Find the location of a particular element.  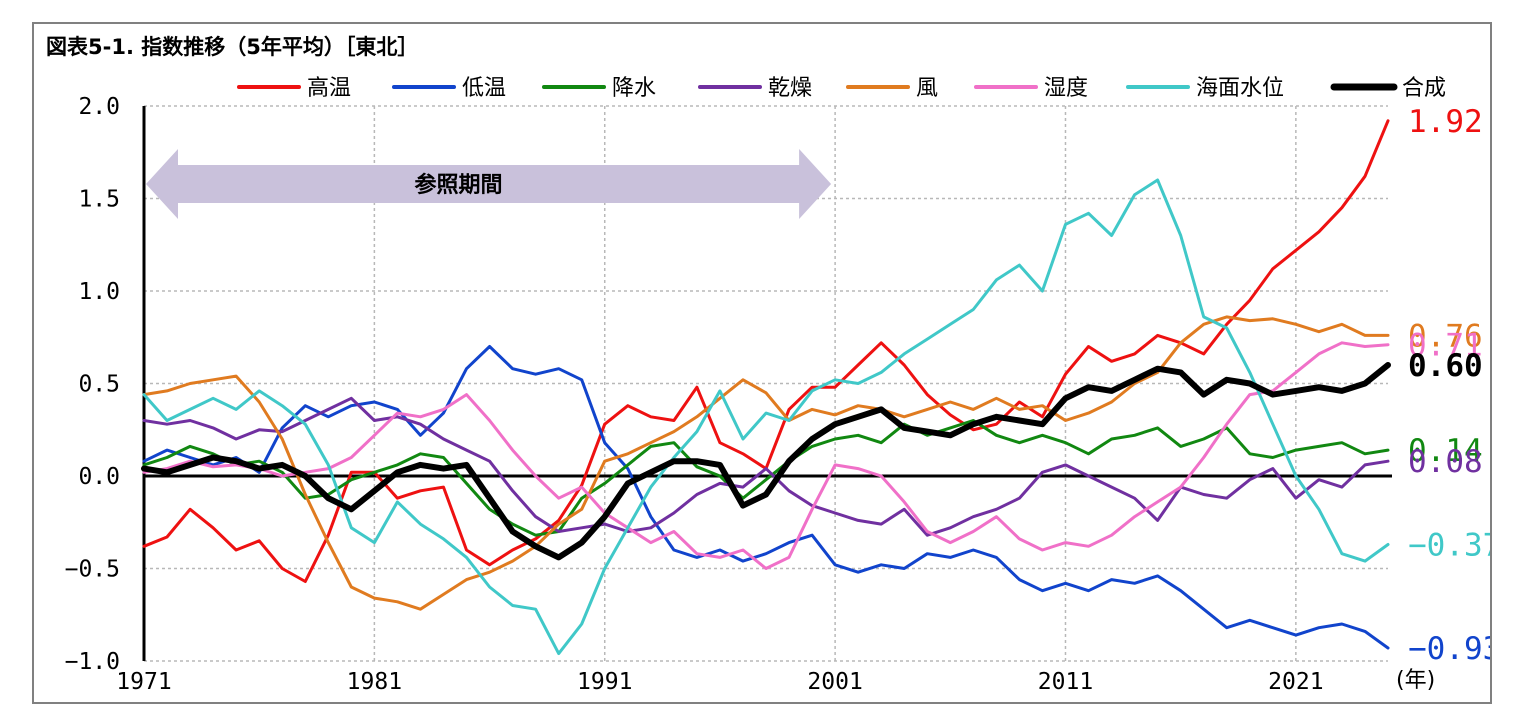

end-label-海面水位: −0.37 is located at coordinates (1449, 545).